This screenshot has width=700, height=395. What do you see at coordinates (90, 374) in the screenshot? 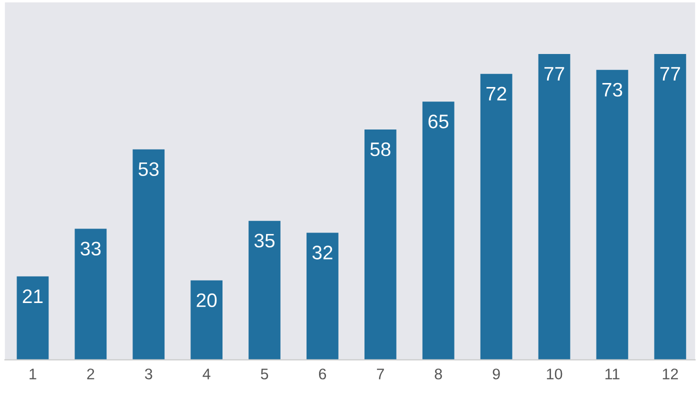
I see `x-tick-label: 2` at bounding box center [90, 374].